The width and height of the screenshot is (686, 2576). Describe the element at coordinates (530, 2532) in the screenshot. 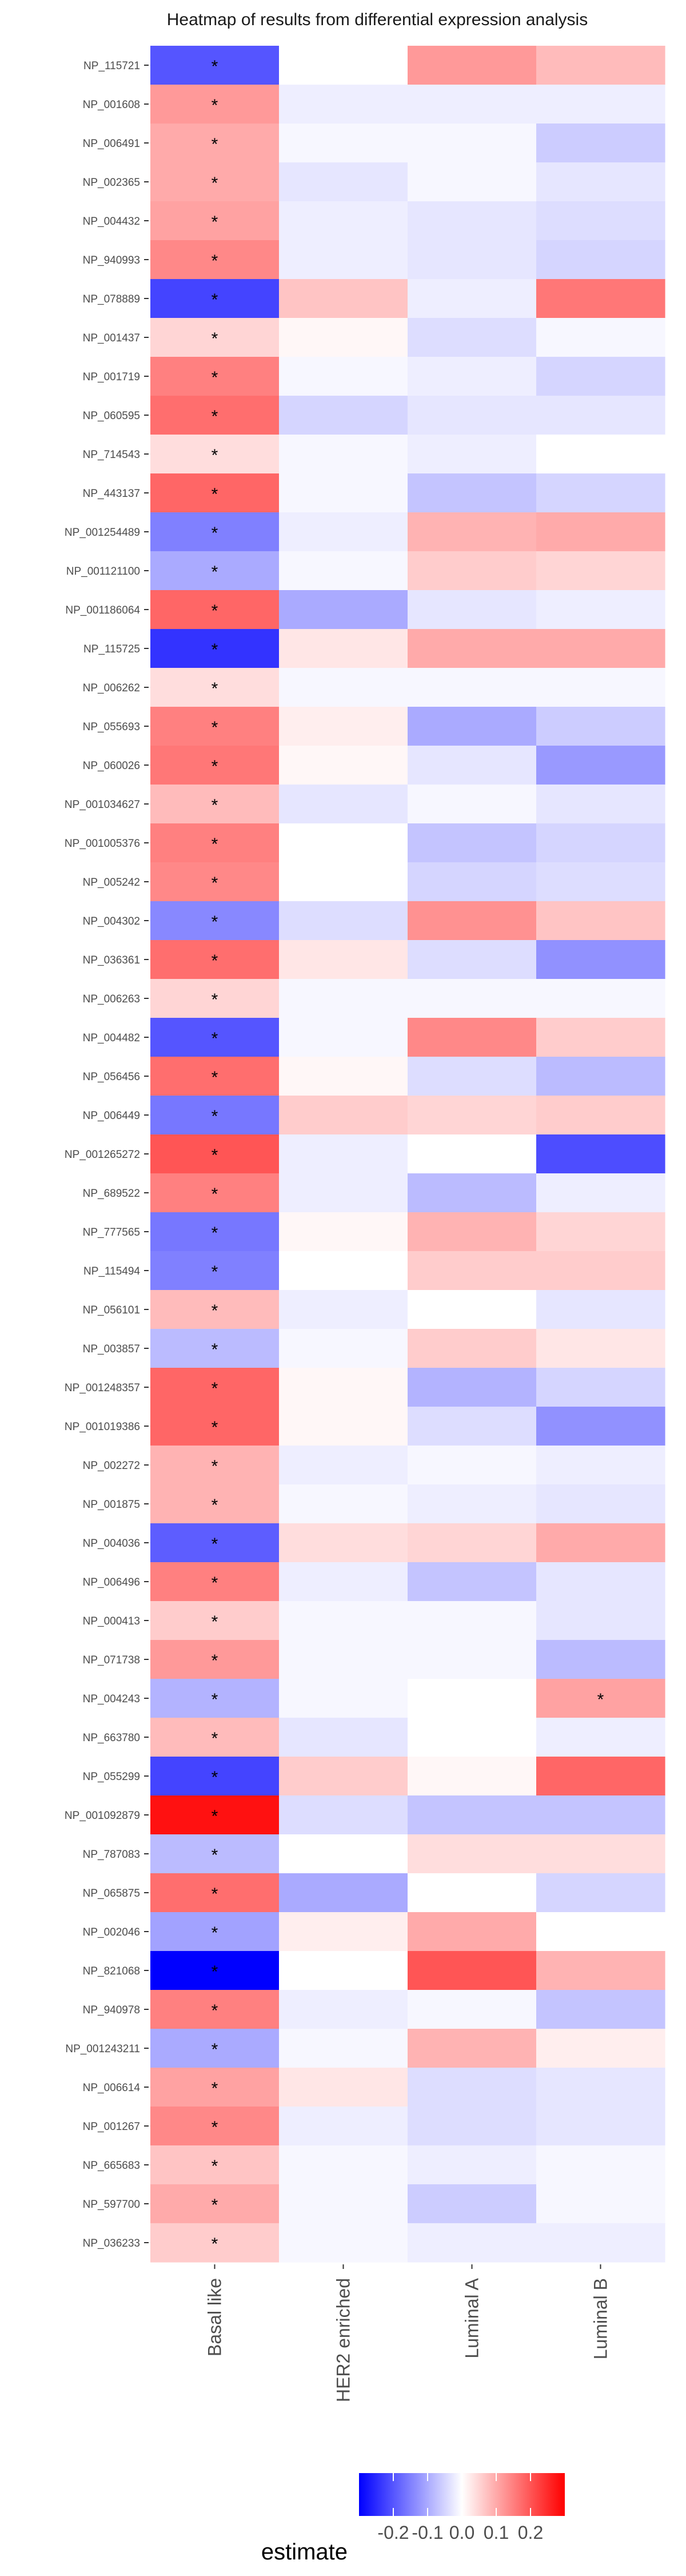

I see `legend-tick-label: 0.2` at that location.